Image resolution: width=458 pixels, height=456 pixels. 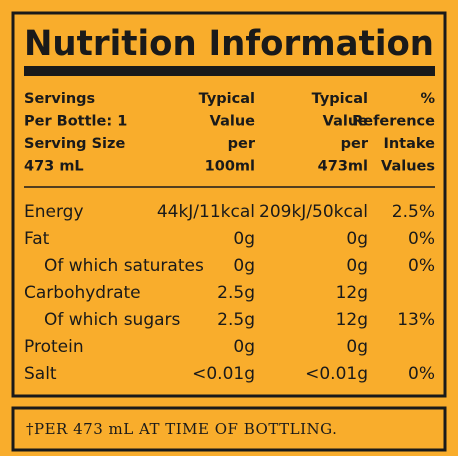 What do you see at coordinates (124, 266) in the screenshot?
I see `nutrient-name: Of which saturates` at bounding box center [124, 266].